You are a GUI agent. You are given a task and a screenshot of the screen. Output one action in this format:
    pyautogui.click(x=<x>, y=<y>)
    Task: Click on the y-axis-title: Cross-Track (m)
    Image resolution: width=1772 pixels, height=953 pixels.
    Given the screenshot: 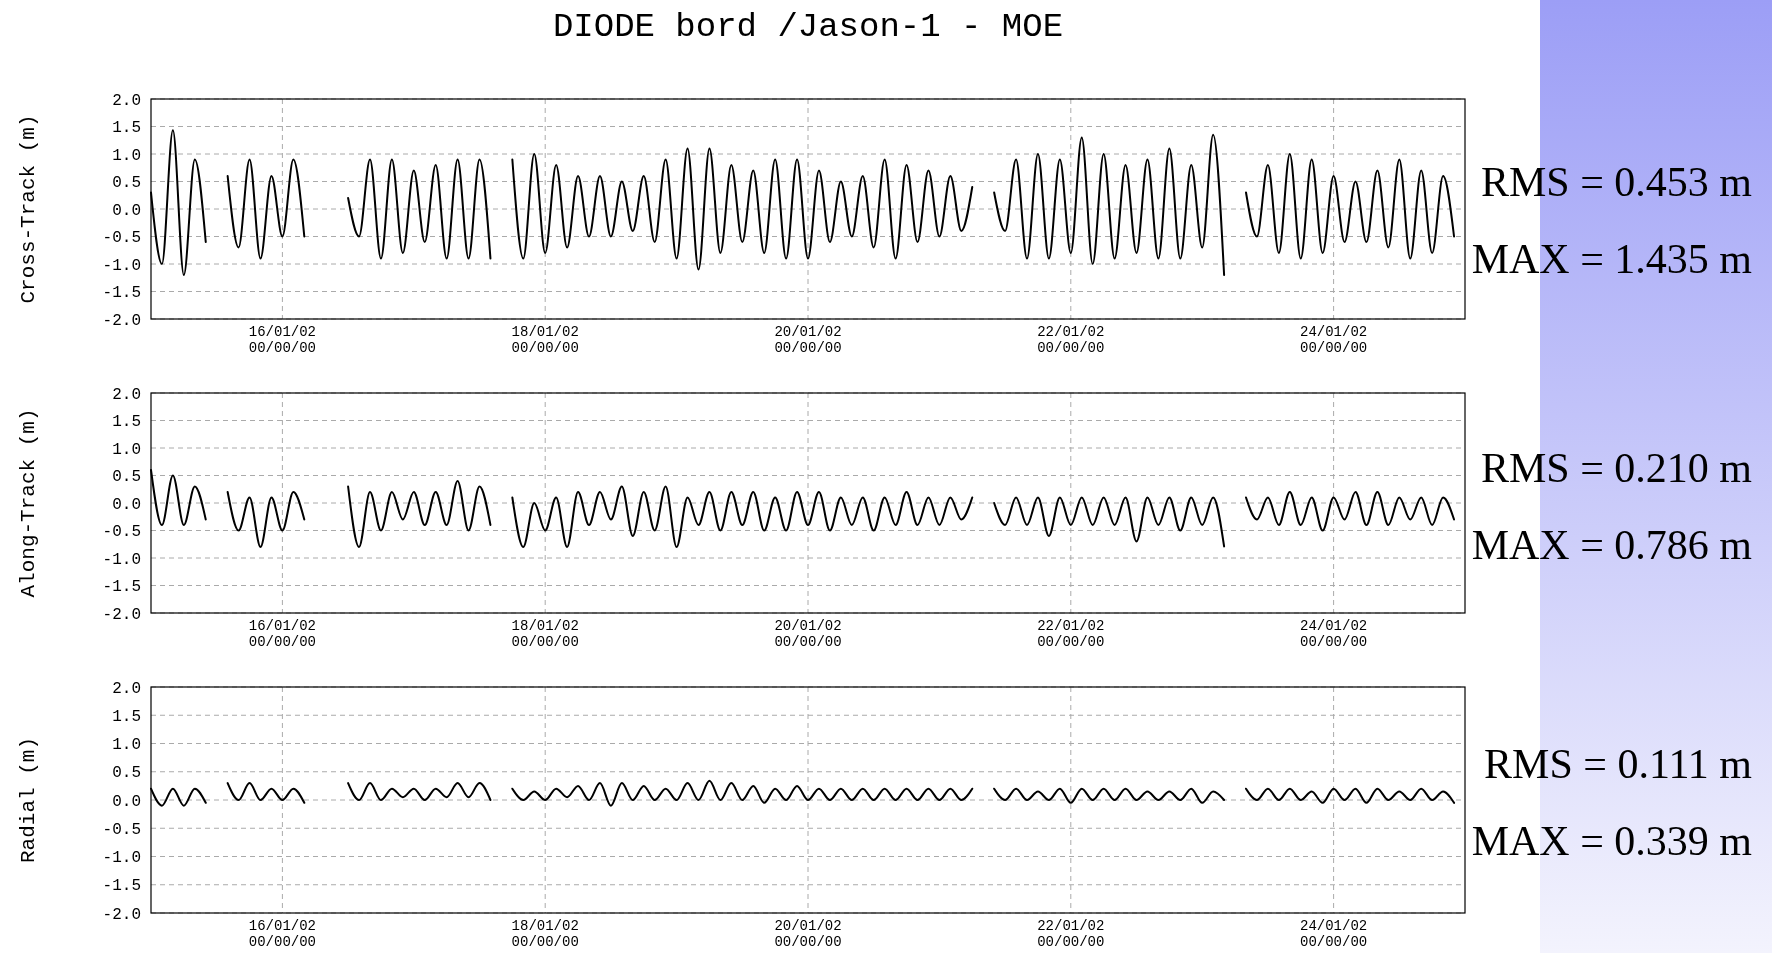 What is the action you would take?
    pyautogui.click(x=28, y=209)
    